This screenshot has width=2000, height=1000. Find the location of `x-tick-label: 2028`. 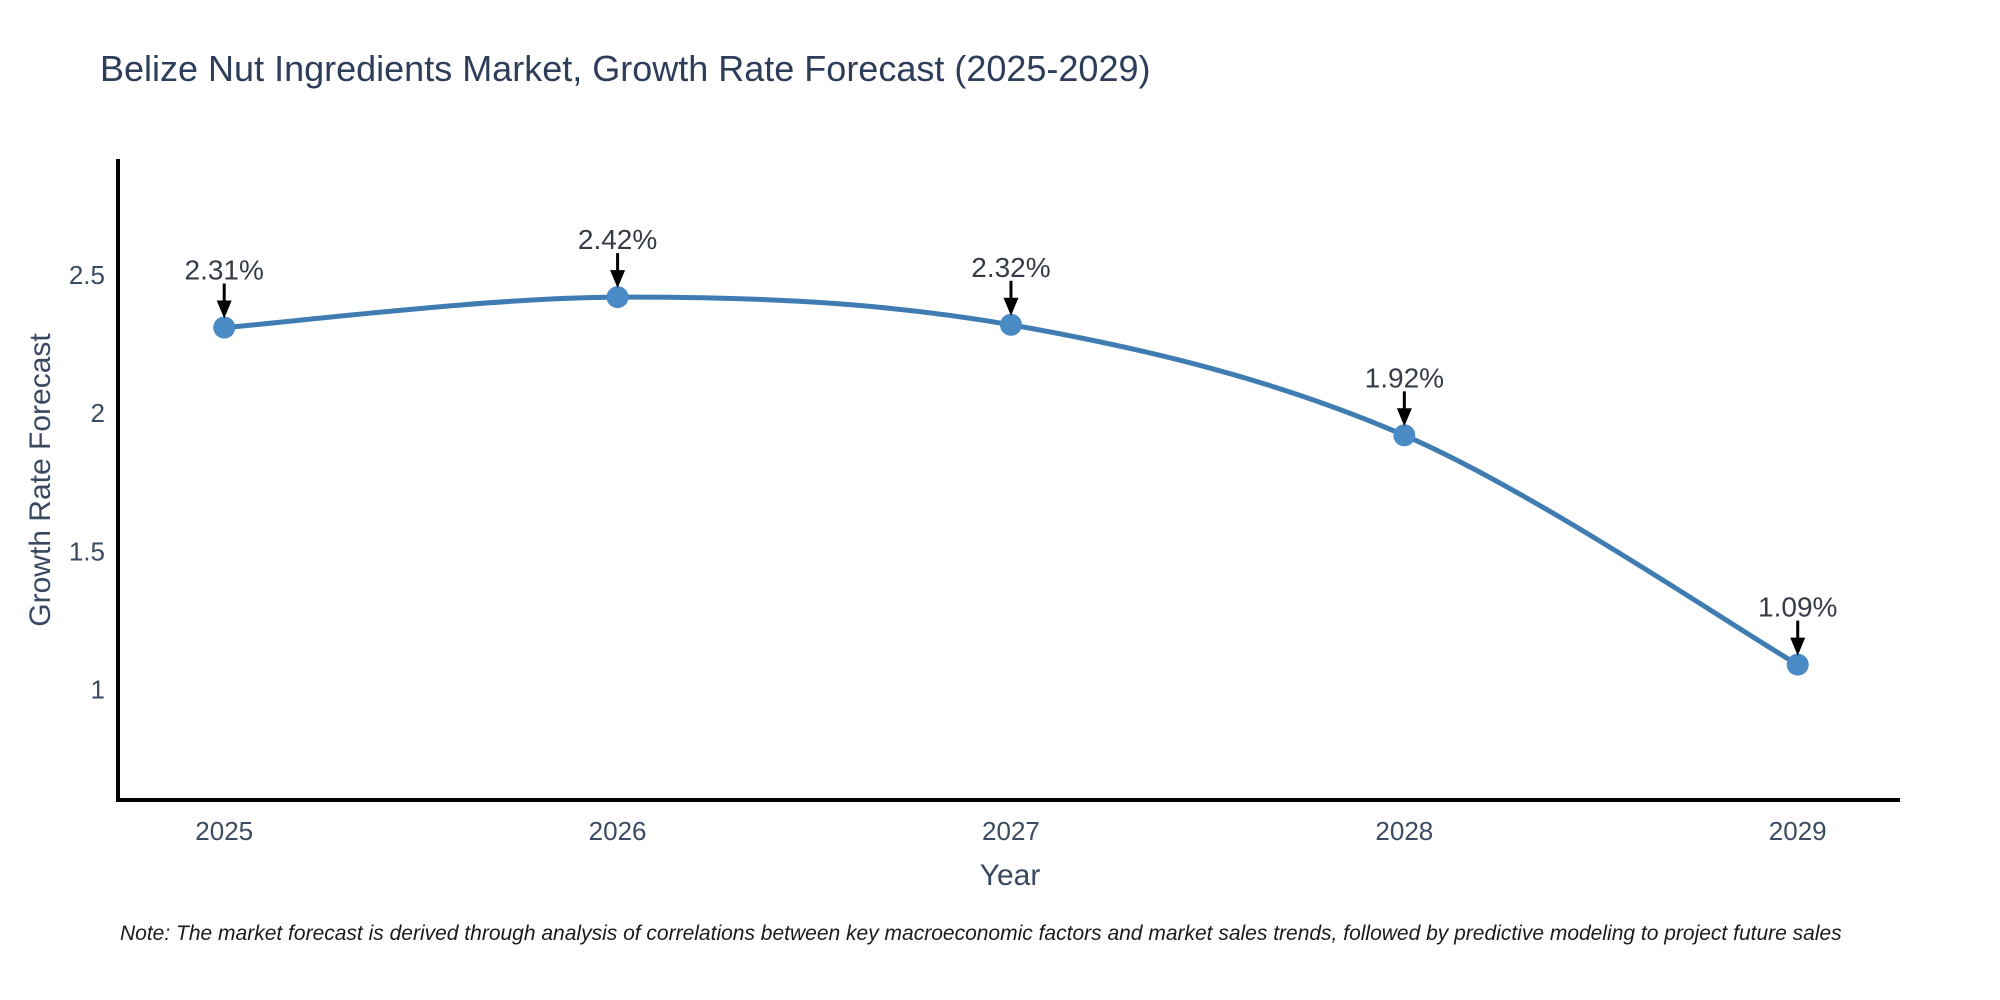

x-tick-label: 2028 is located at coordinates (1404, 831).